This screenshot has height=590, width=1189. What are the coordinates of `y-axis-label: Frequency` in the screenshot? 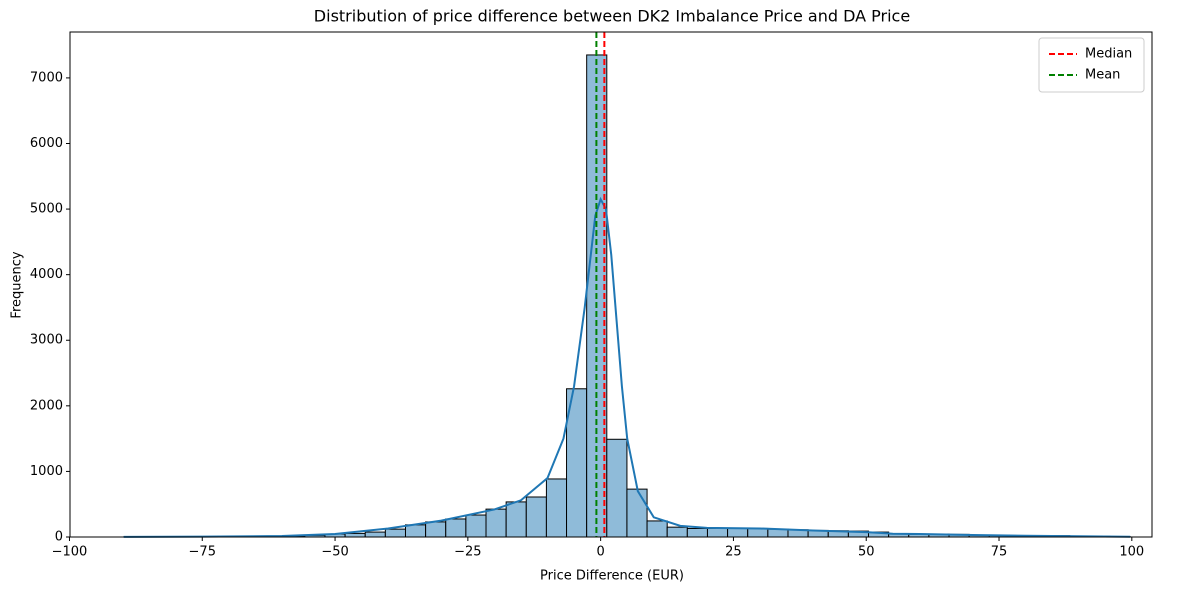 It's located at (17, 284).